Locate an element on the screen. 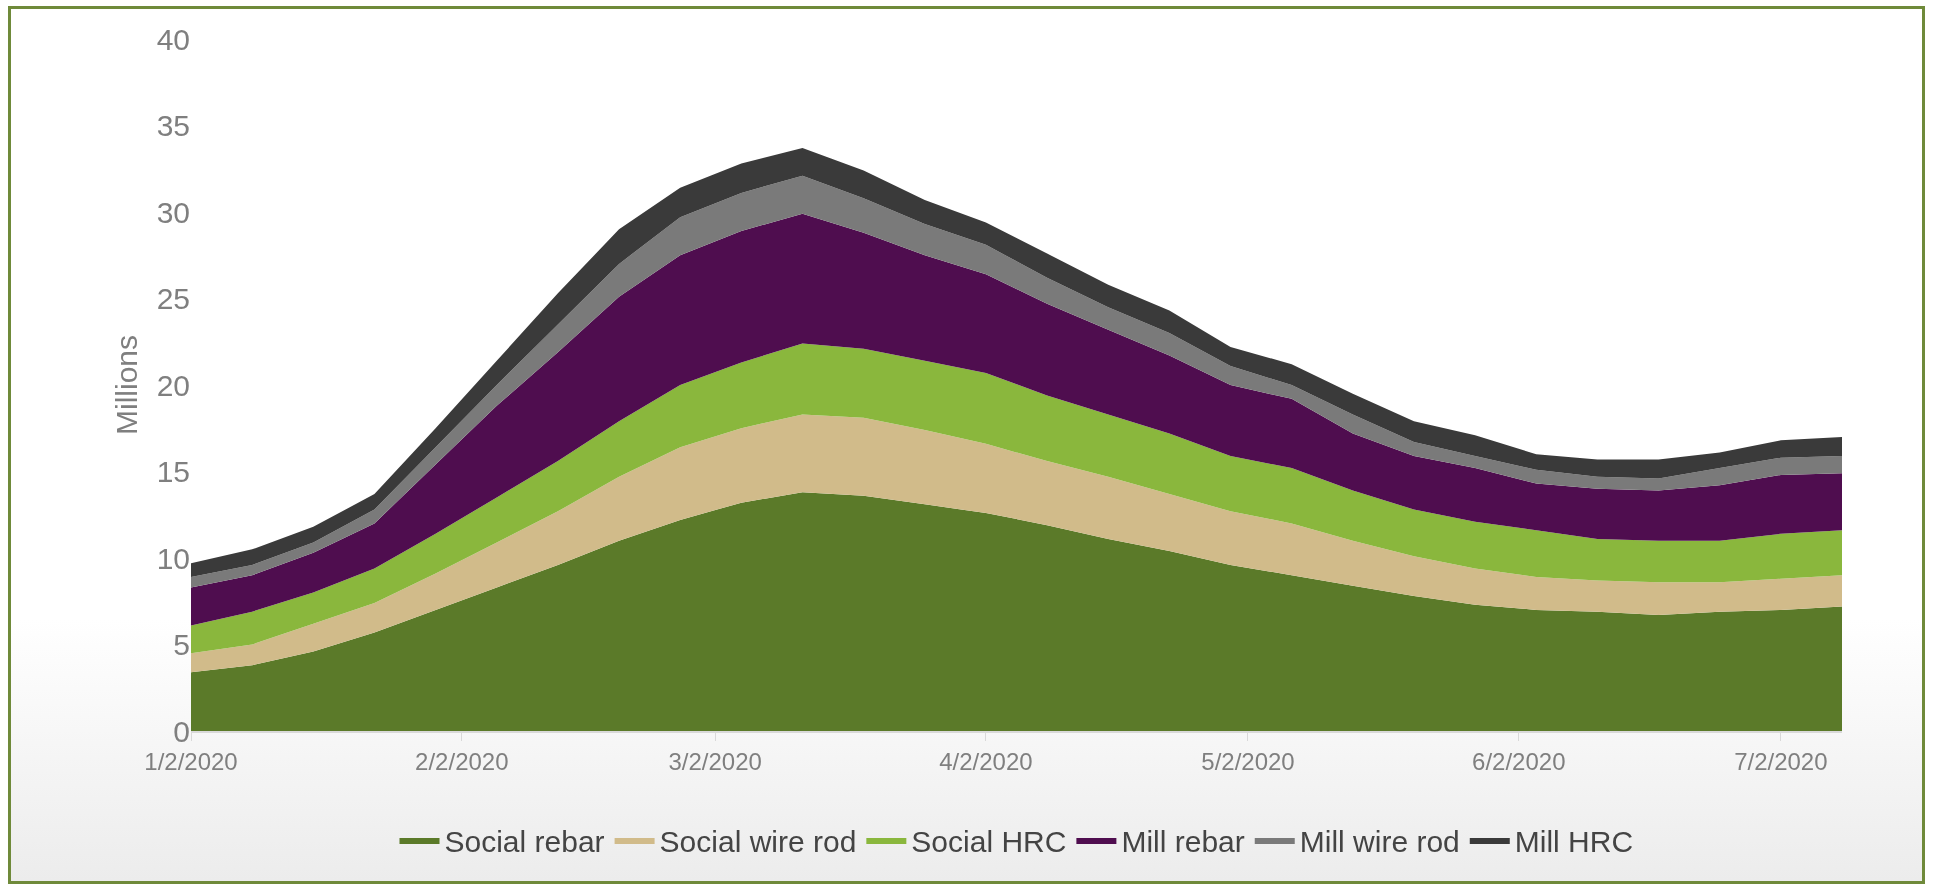 This screenshot has width=1937, height=896. x-tick-label: 4/2/2020 is located at coordinates (986, 761).